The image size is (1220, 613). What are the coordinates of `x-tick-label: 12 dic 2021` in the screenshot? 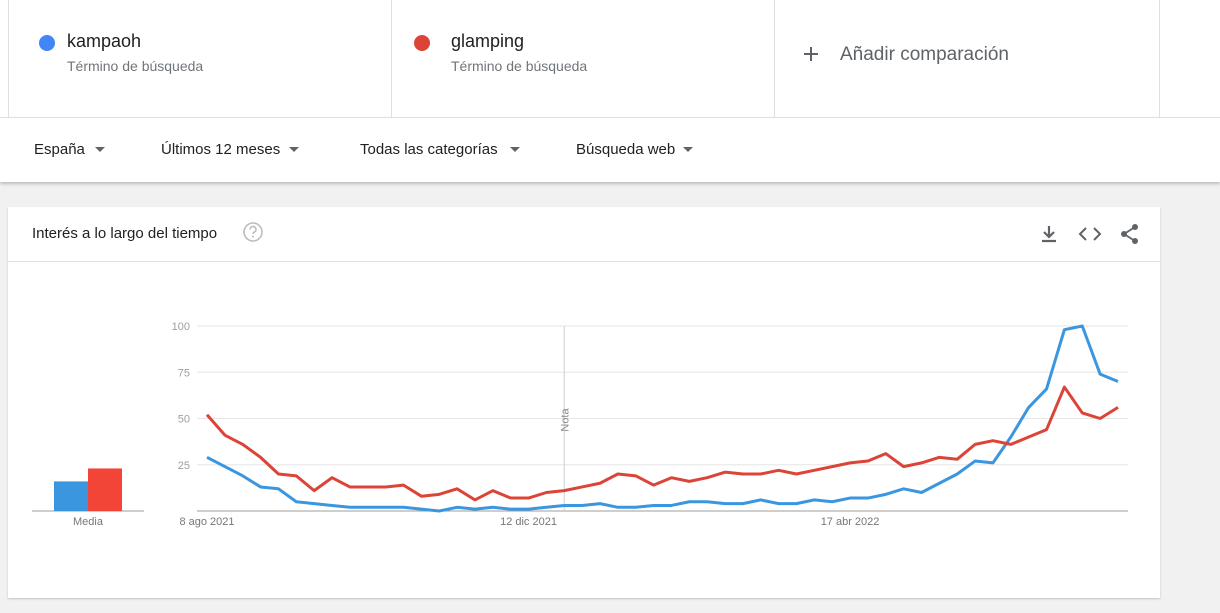 It's located at (528, 522).